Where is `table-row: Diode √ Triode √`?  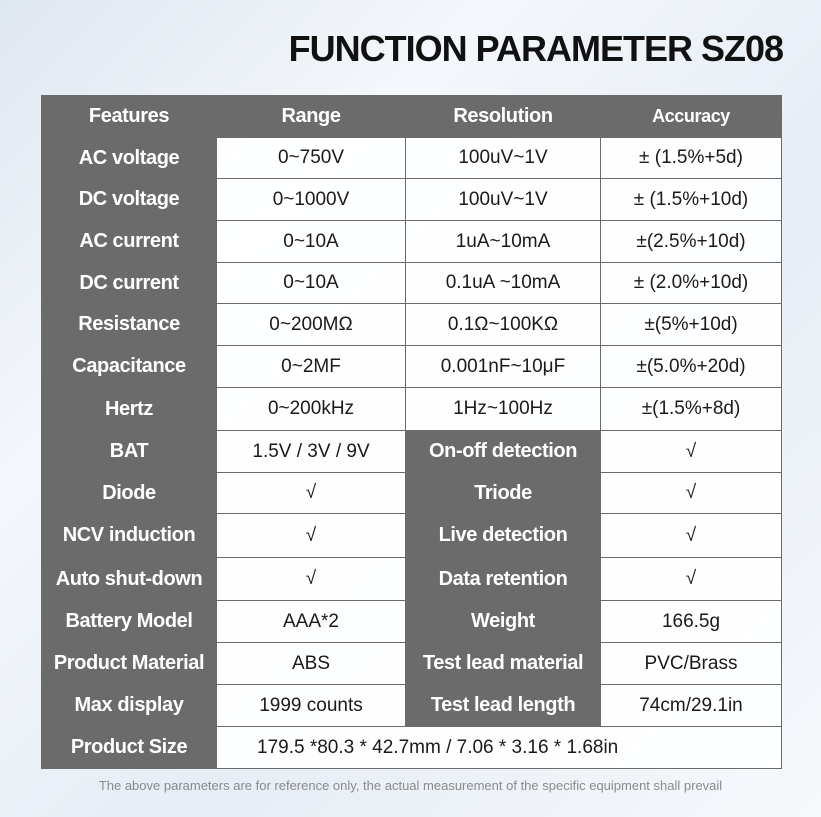 table-row: Diode √ Triode √ is located at coordinates (411, 493).